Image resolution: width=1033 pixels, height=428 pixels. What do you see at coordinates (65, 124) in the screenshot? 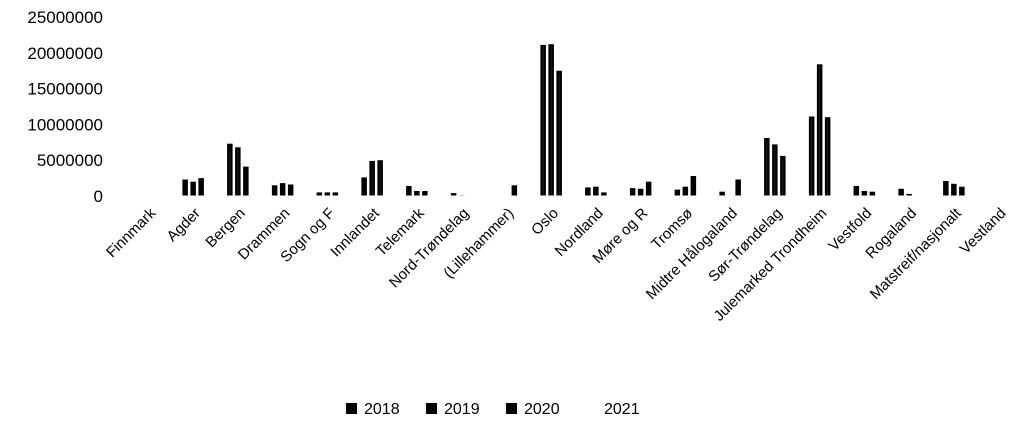
I see `y-tick-label: 10000000` at bounding box center [65, 124].